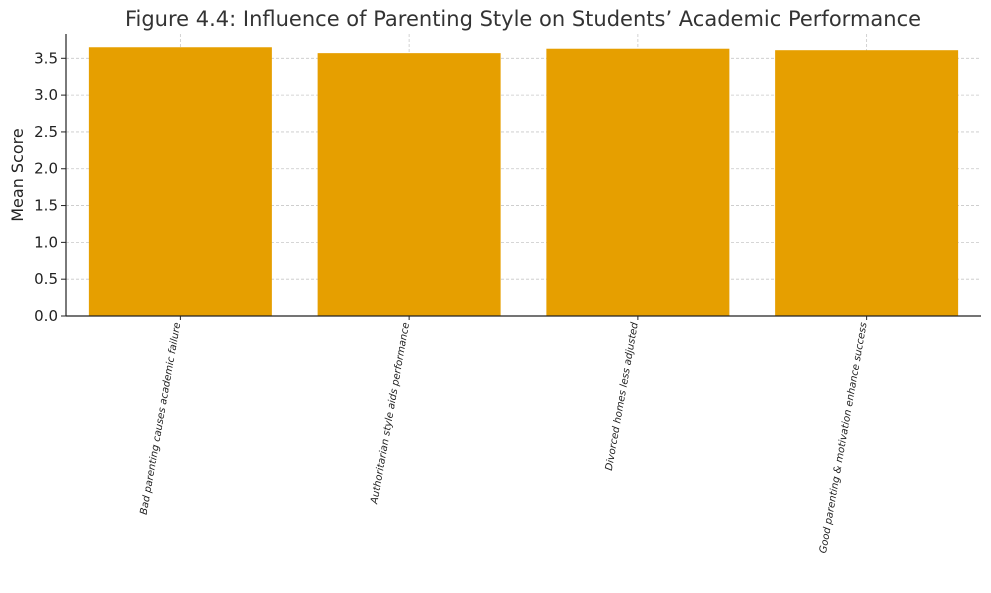 This screenshot has width=991, height=593. What do you see at coordinates (46, 279) in the screenshot?
I see `y-tick-label: 0.5` at bounding box center [46, 279].